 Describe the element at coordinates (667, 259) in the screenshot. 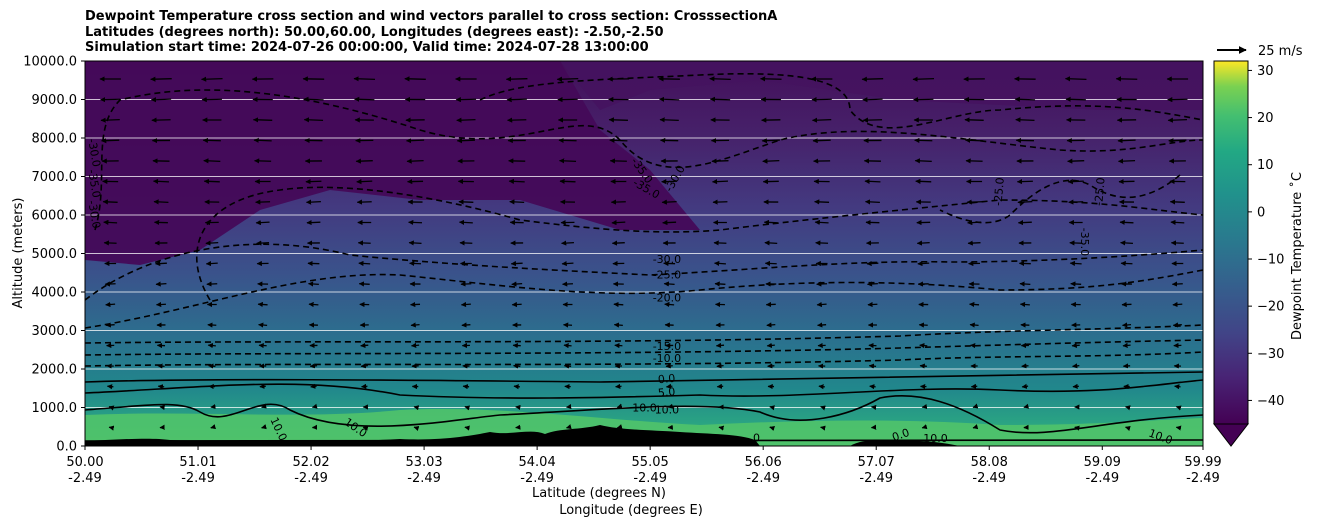

I see `contour-label: -30.0` at that location.